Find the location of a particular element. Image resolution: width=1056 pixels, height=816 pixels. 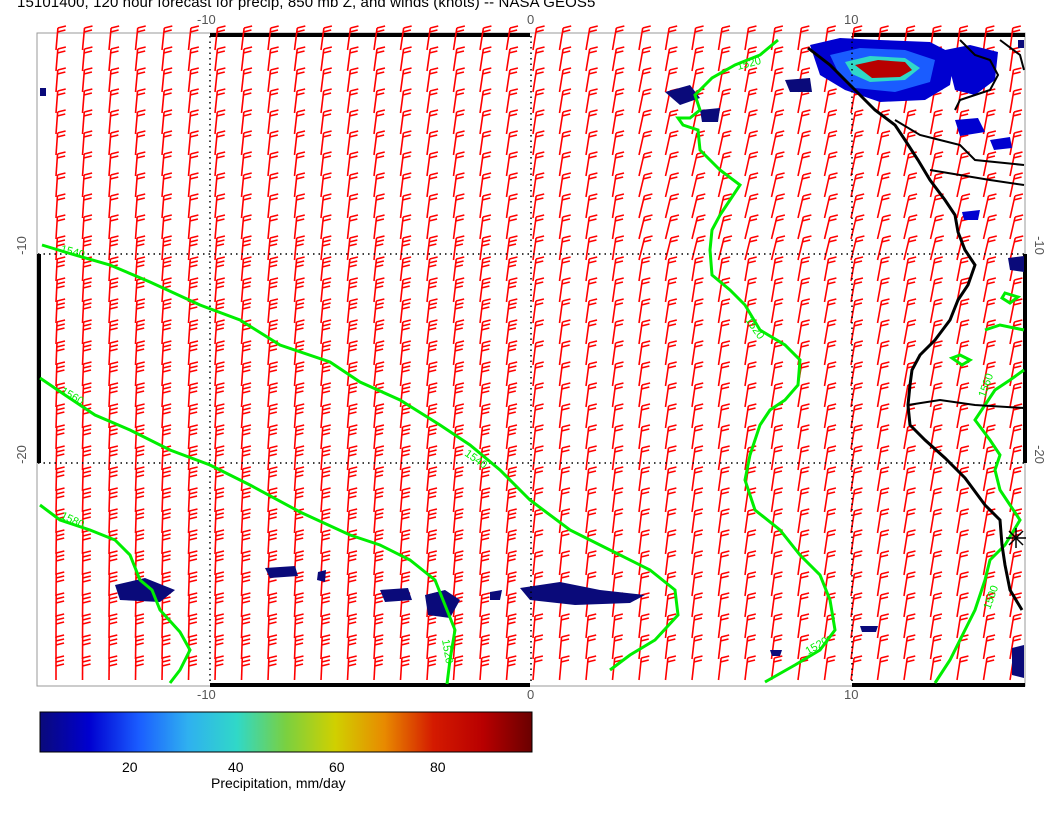

contour-1520-east is located at coordinates (756, 361).